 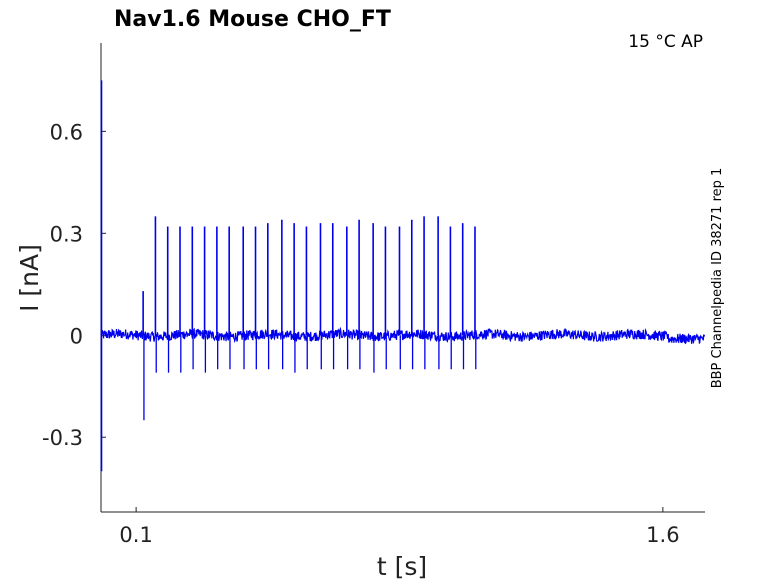 What do you see at coordinates (76, 336) in the screenshot?
I see `y-tick-label: 0` at bounding box center [76, 336].